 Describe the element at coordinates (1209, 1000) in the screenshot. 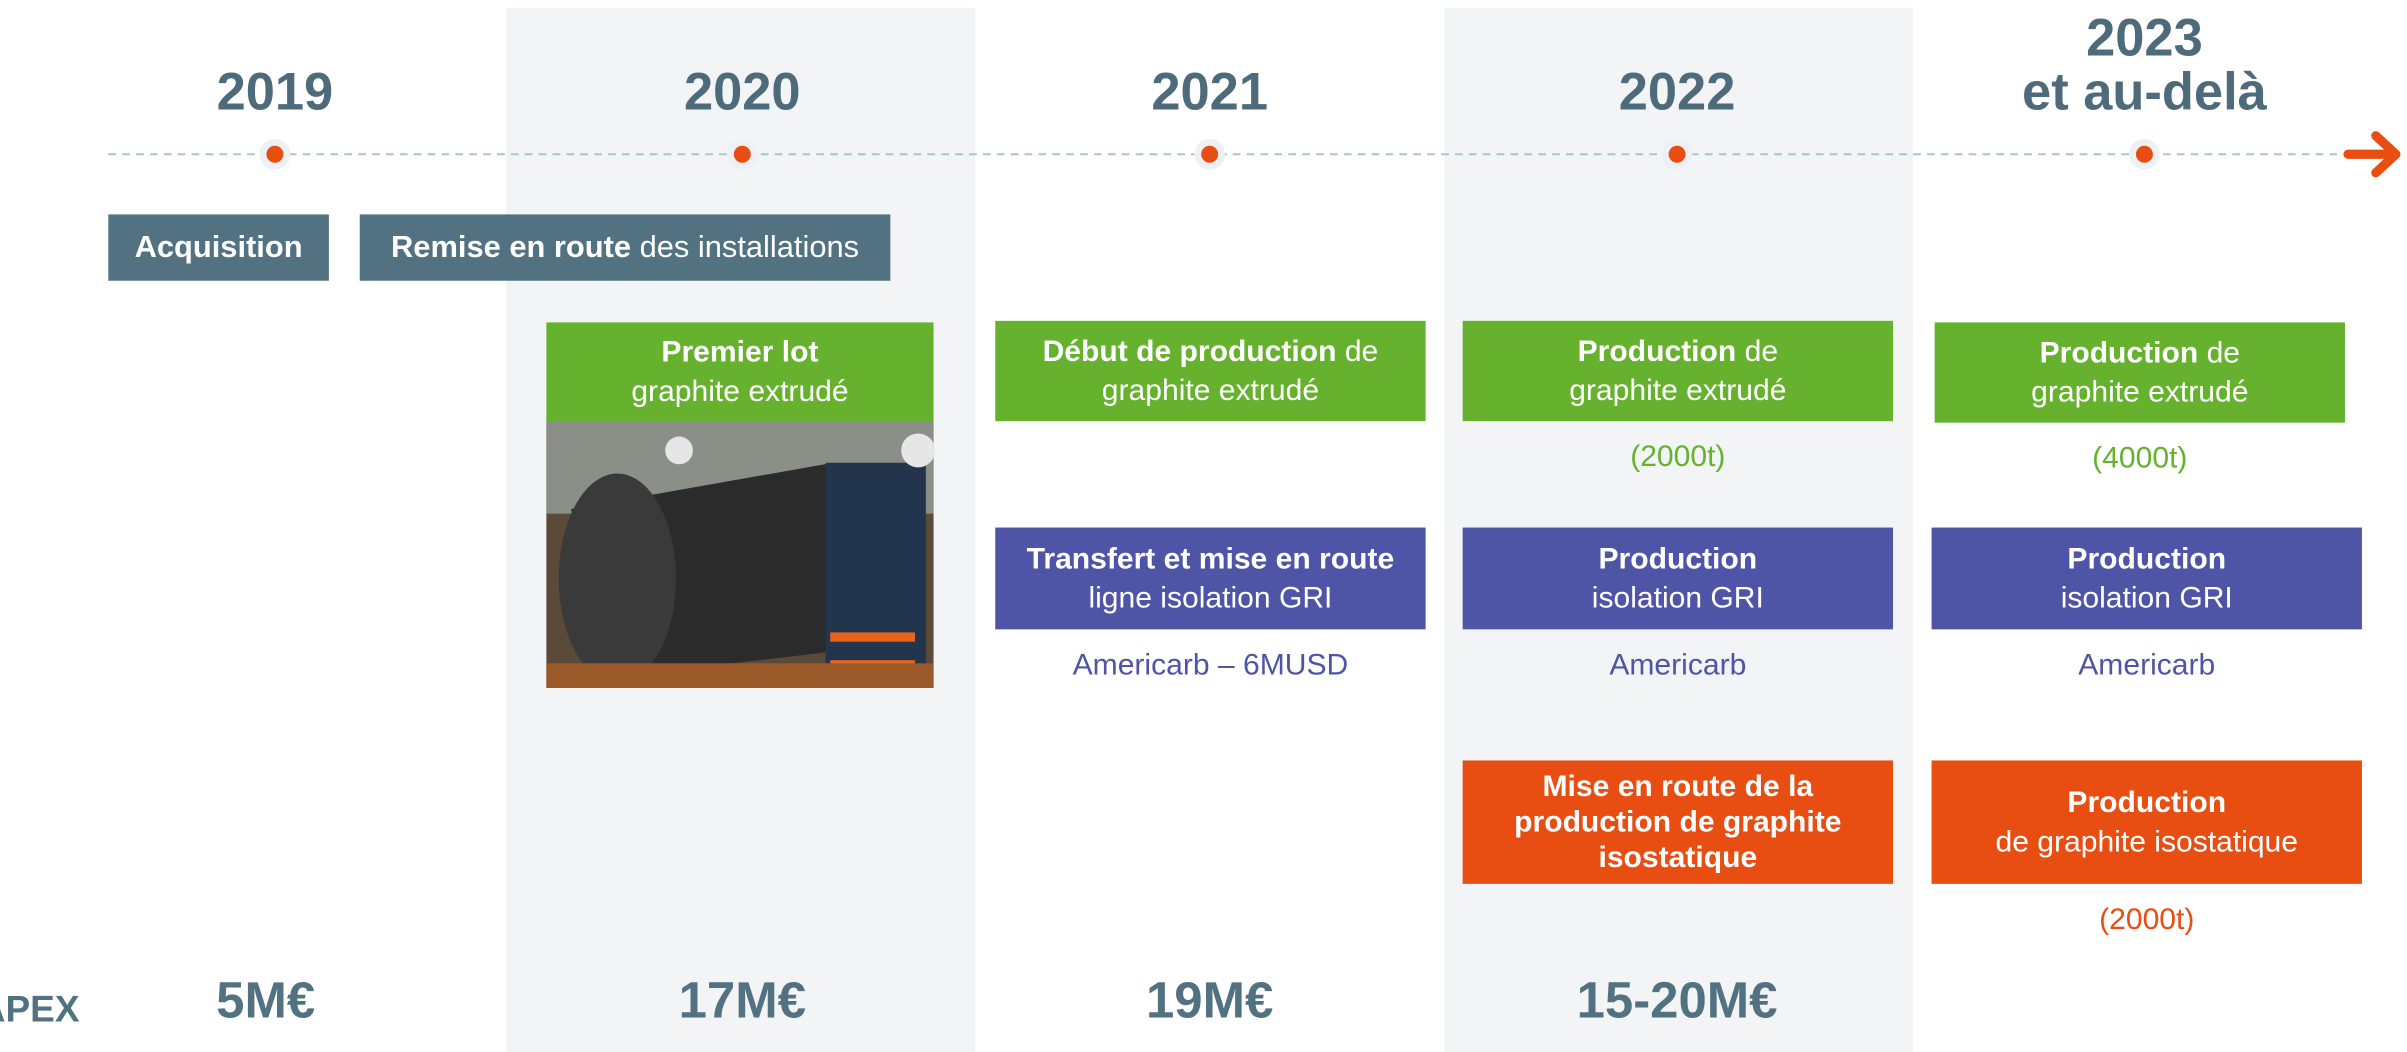

I see `capex-value: 19M€` at that location.